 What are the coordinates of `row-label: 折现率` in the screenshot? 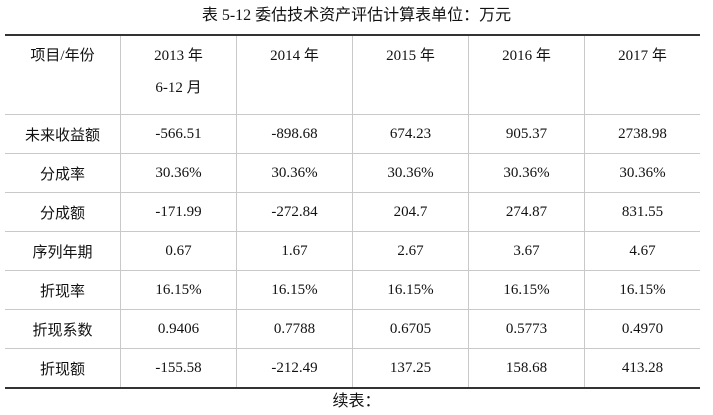 It's located at (63, 290).